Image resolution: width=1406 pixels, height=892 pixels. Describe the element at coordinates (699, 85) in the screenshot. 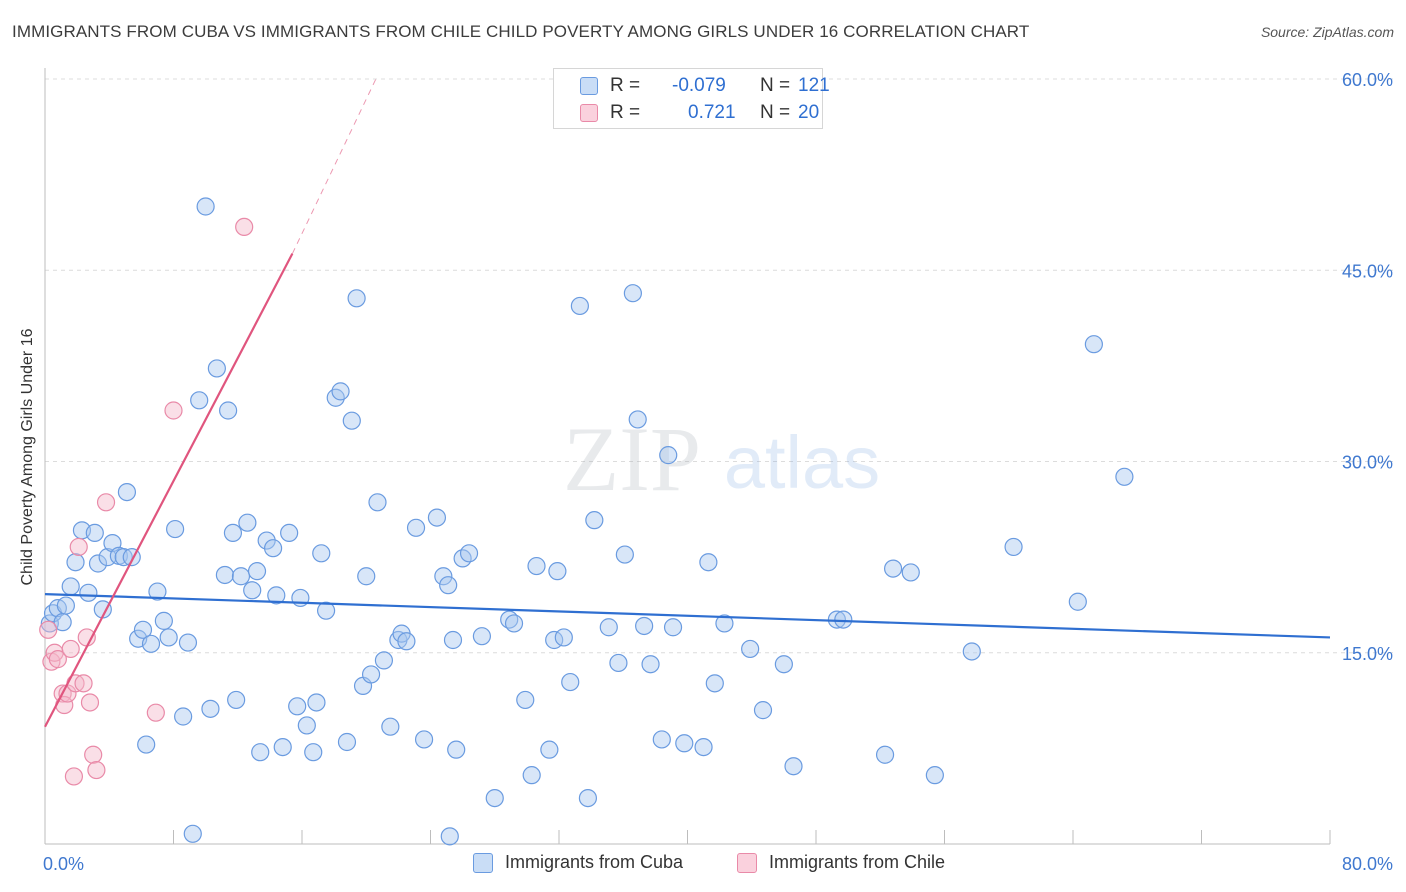

I see `legend-r-value: -0.079` at that location.